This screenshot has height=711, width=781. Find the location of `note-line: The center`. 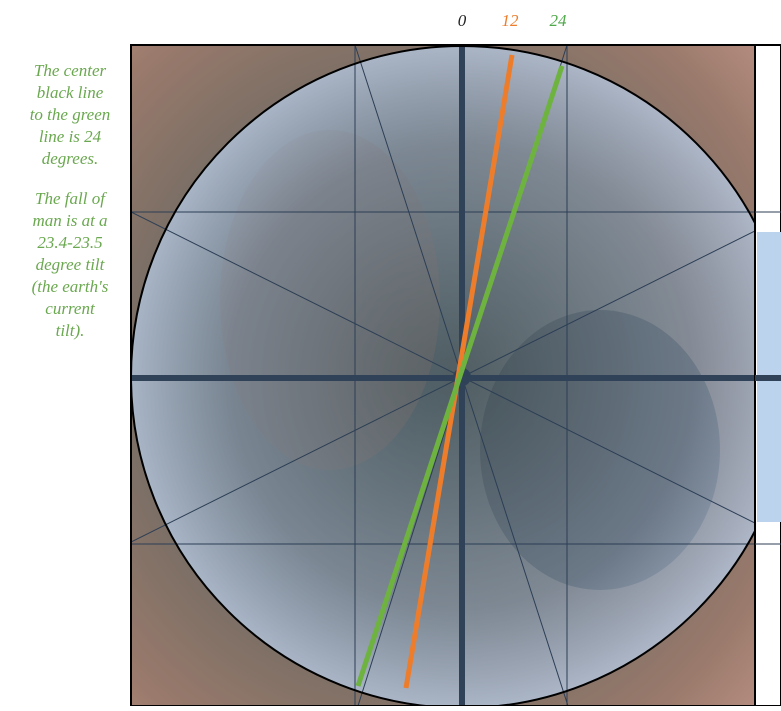

note-line: The center is located at coordinates (70, 70).